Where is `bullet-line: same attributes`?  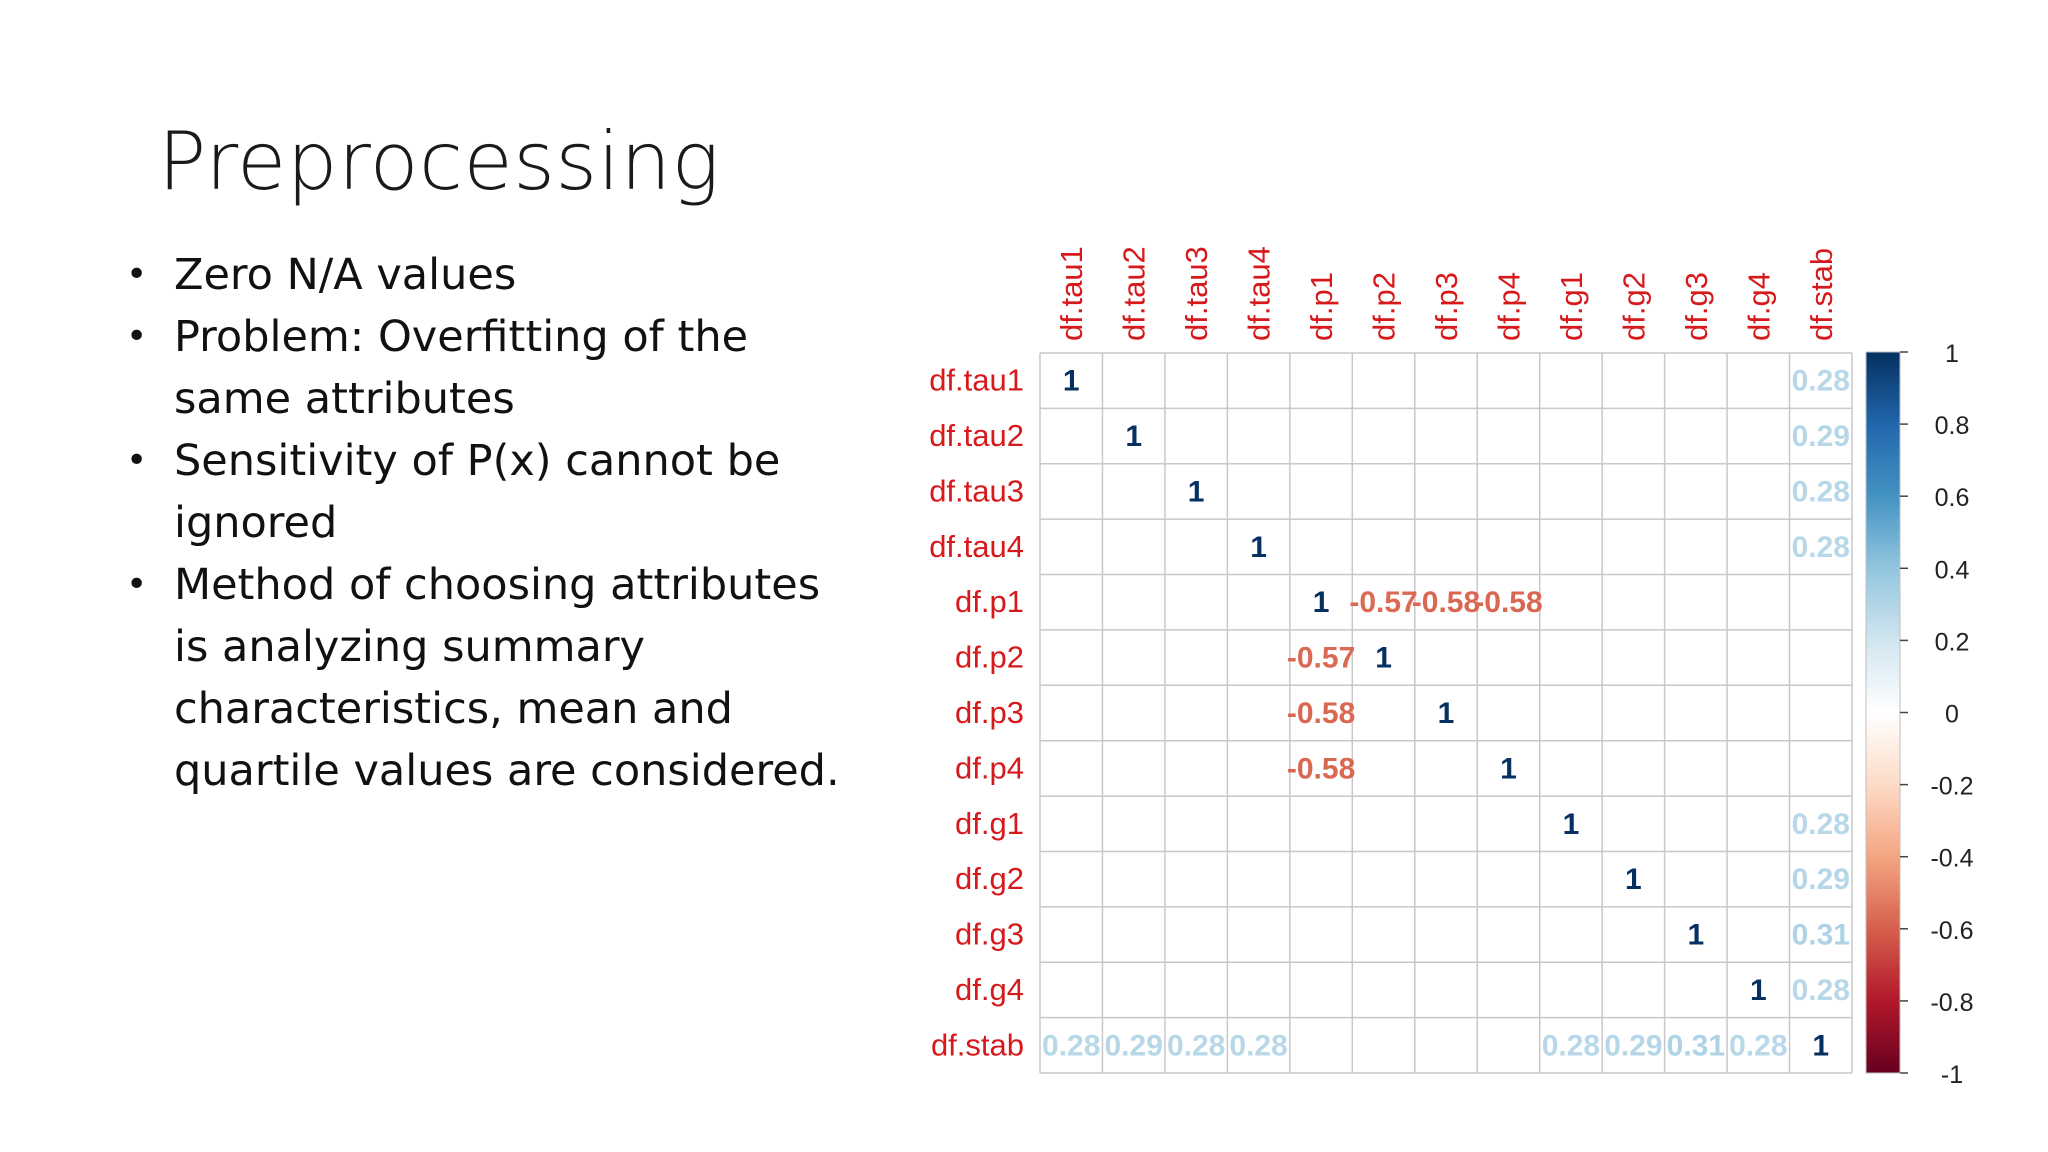 bullet-line: same attributes is located at coordinates (344, 399).